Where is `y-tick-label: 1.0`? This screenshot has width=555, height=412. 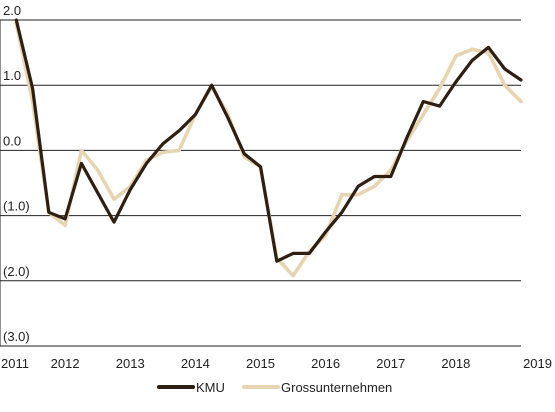 y-tick-label: 1.0 is located at coordinates (12, 75).